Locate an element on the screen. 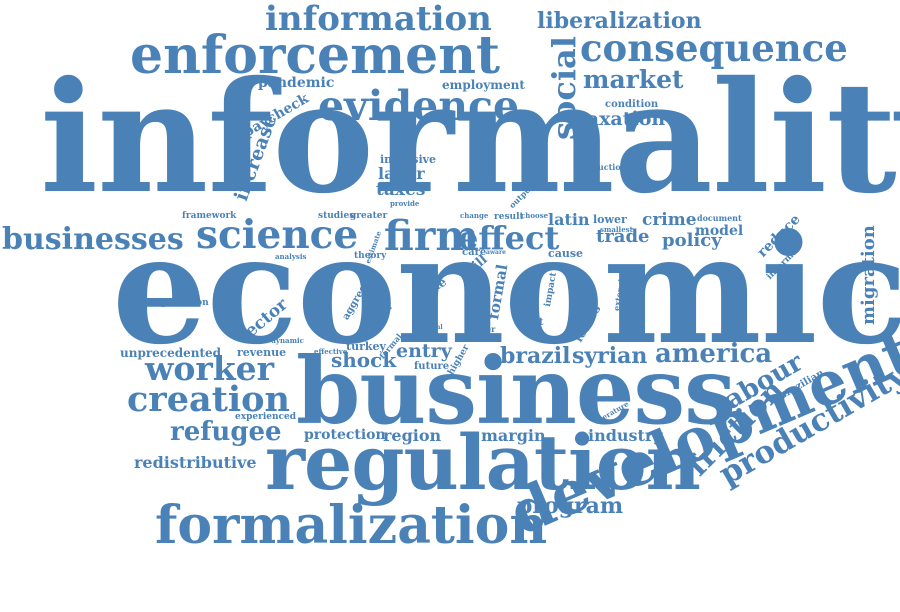 Image resolution: width=900 pixels, height=612 pixels. word-refugee: refugee is located at coordinates (226, 432).